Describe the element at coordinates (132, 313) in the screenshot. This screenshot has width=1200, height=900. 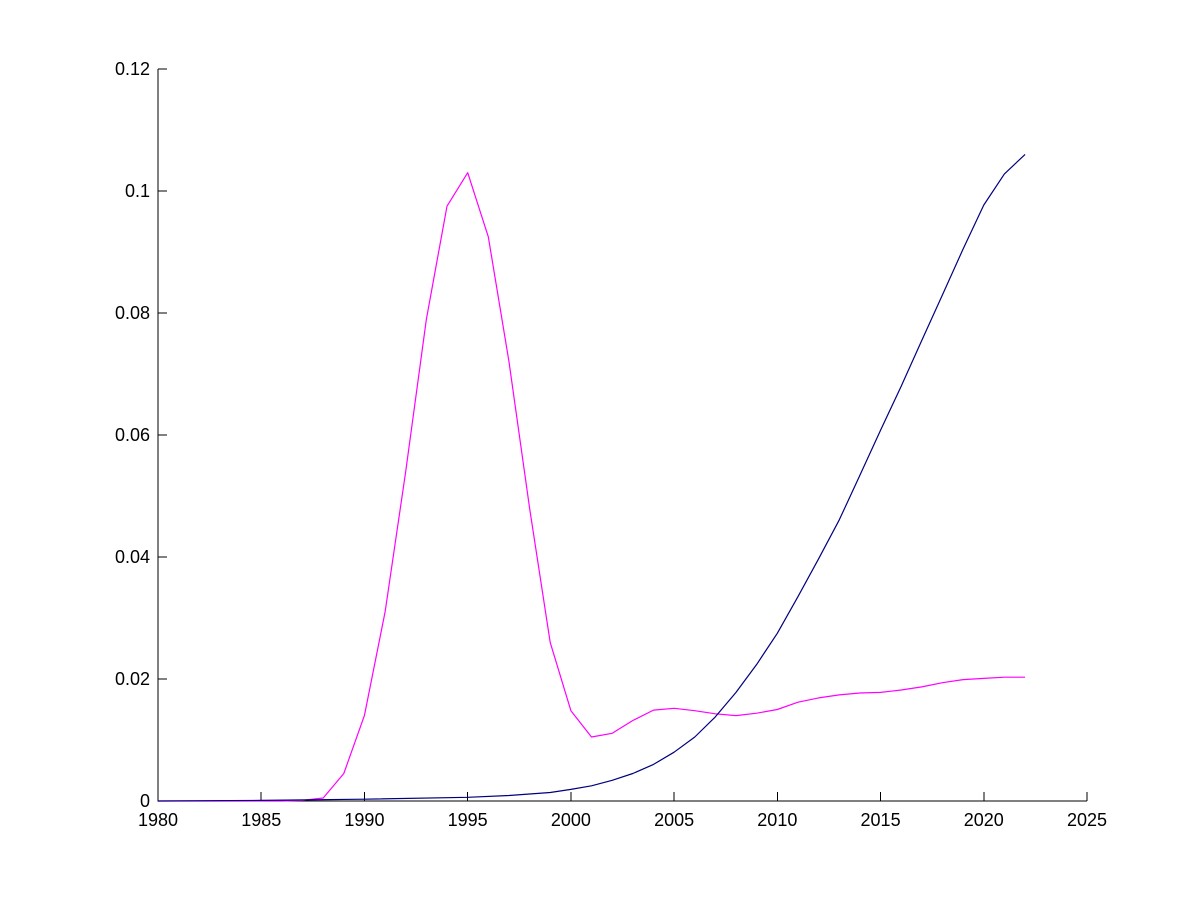
I see `y-tick-label: 0.08` at that location.